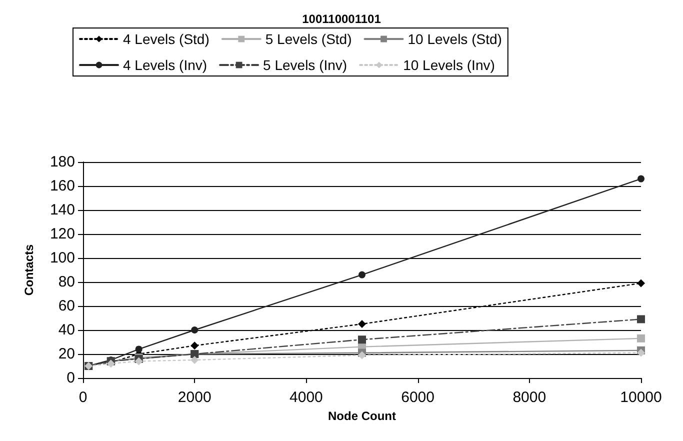 This screenshot has height=441, width=683. I want to click on y-tick-label: 140, so click(62, 210).